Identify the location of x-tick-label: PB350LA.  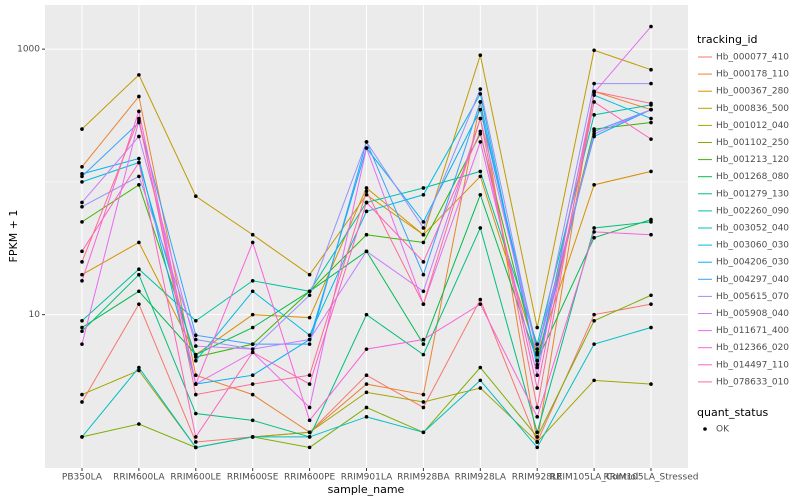
(82, 478).